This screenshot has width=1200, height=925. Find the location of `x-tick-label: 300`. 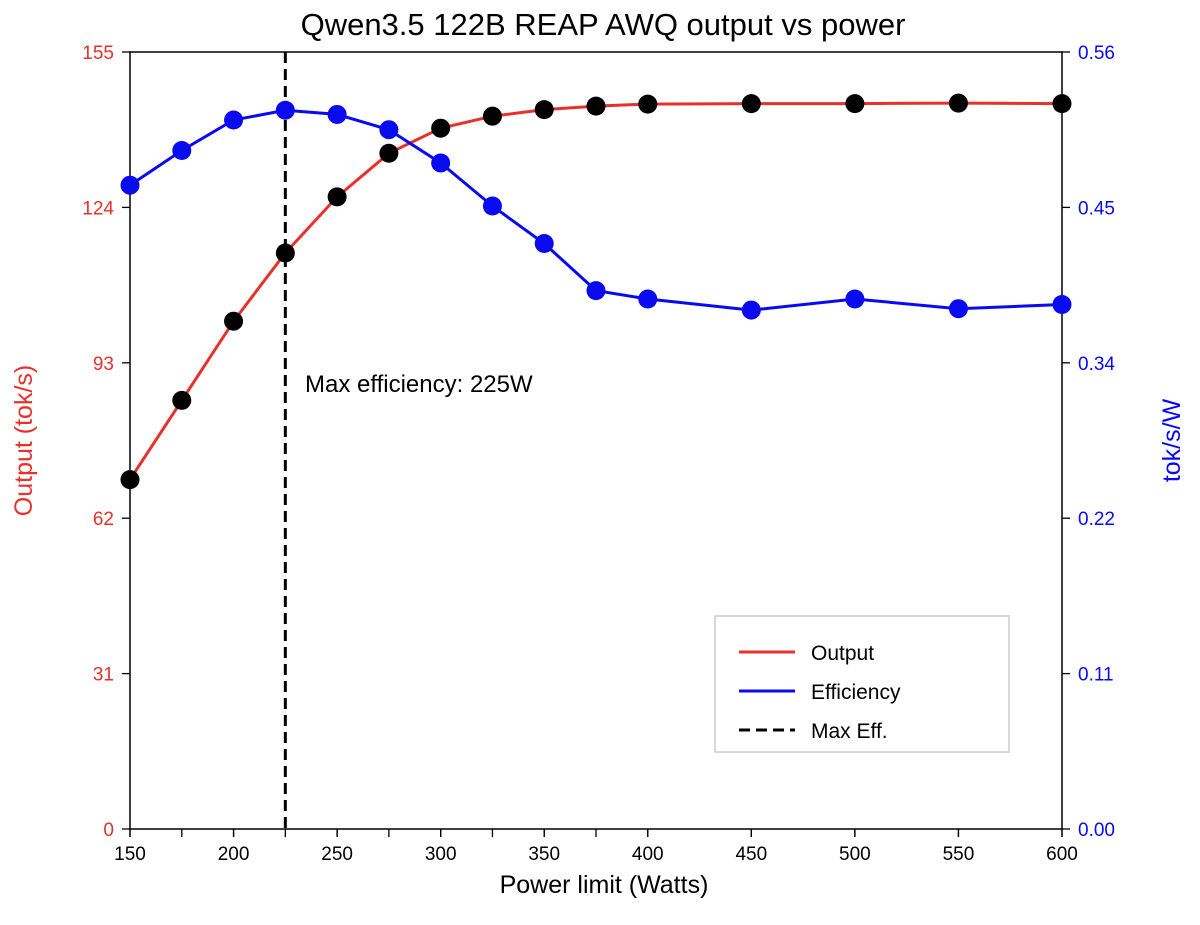

x-tick-label: 300 is located at coordinates (441, 854).